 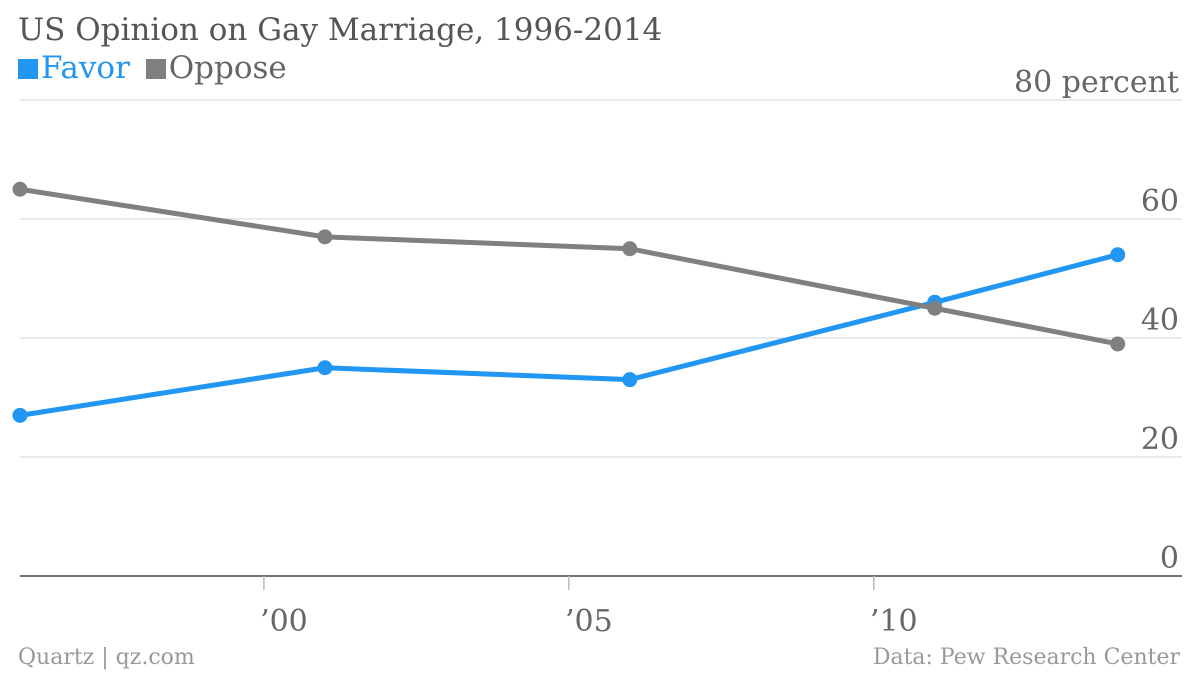 I want to click on legend-swatch-oppose, so click(x=155, y=69).